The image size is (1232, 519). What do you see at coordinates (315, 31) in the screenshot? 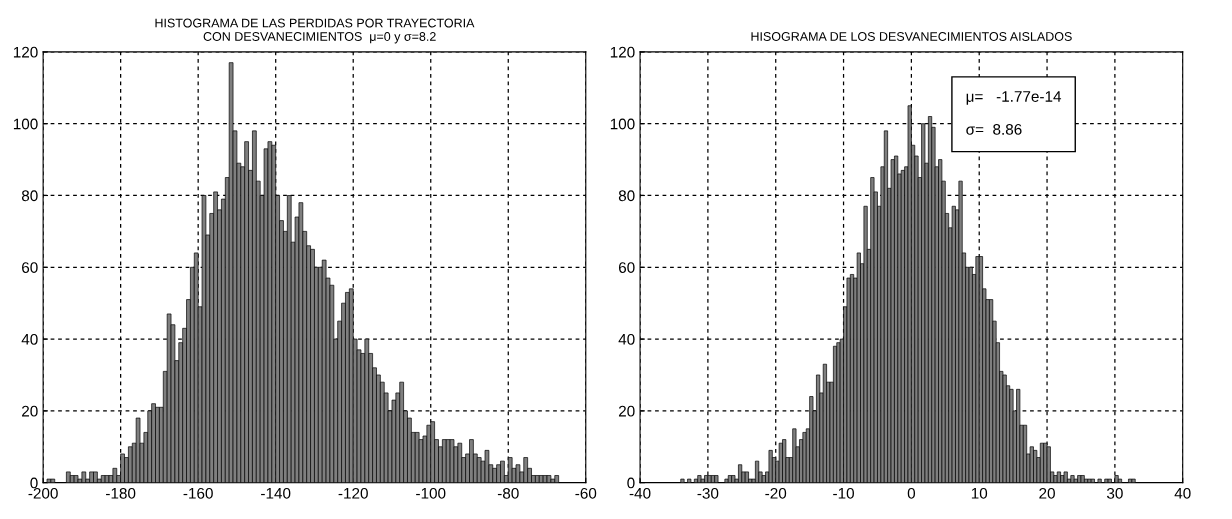
I see `chart-title: HISTOGRAMA DE LAS PERDIDAS POR TRAYECTORIA CON DESVANECIMIENTOS μ=0 y σ=8.2` at bounding box center [315, 31].